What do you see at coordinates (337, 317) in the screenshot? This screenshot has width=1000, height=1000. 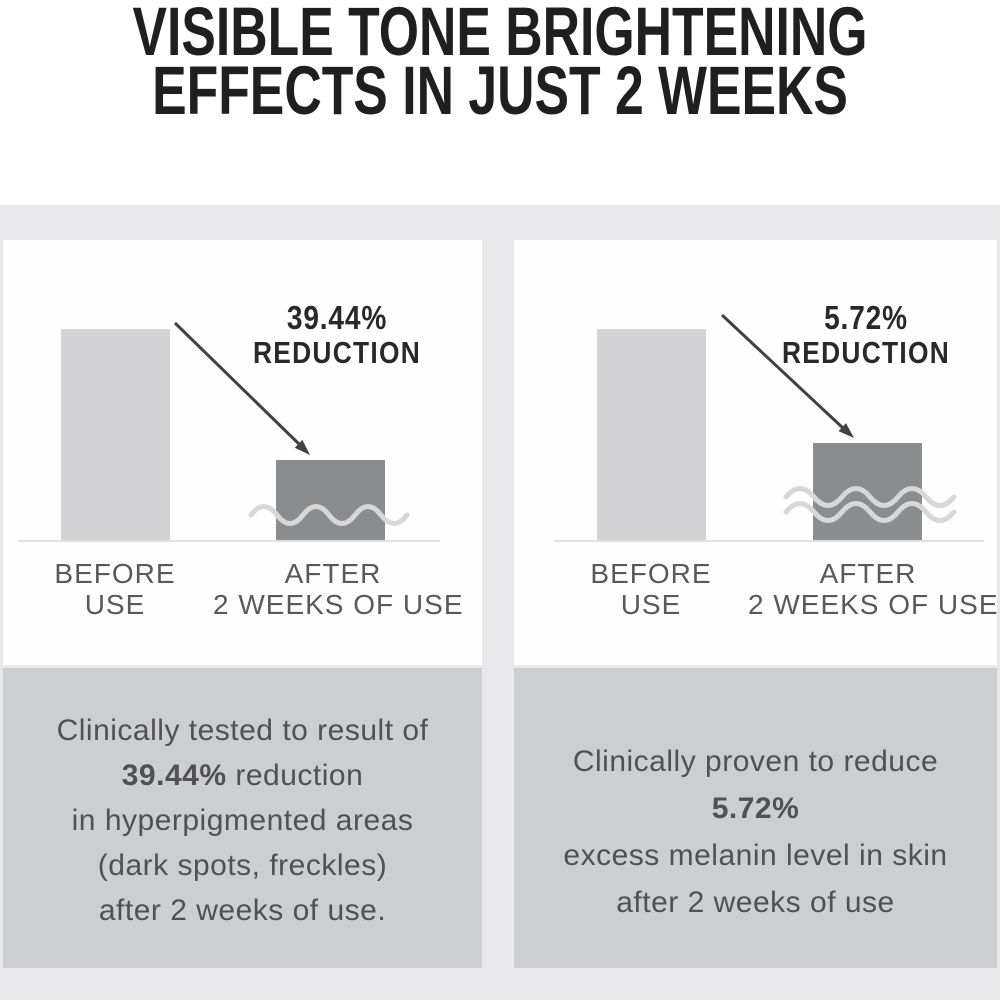 I see `reduction-value: 39.44%` at bounding box center [337, 317].